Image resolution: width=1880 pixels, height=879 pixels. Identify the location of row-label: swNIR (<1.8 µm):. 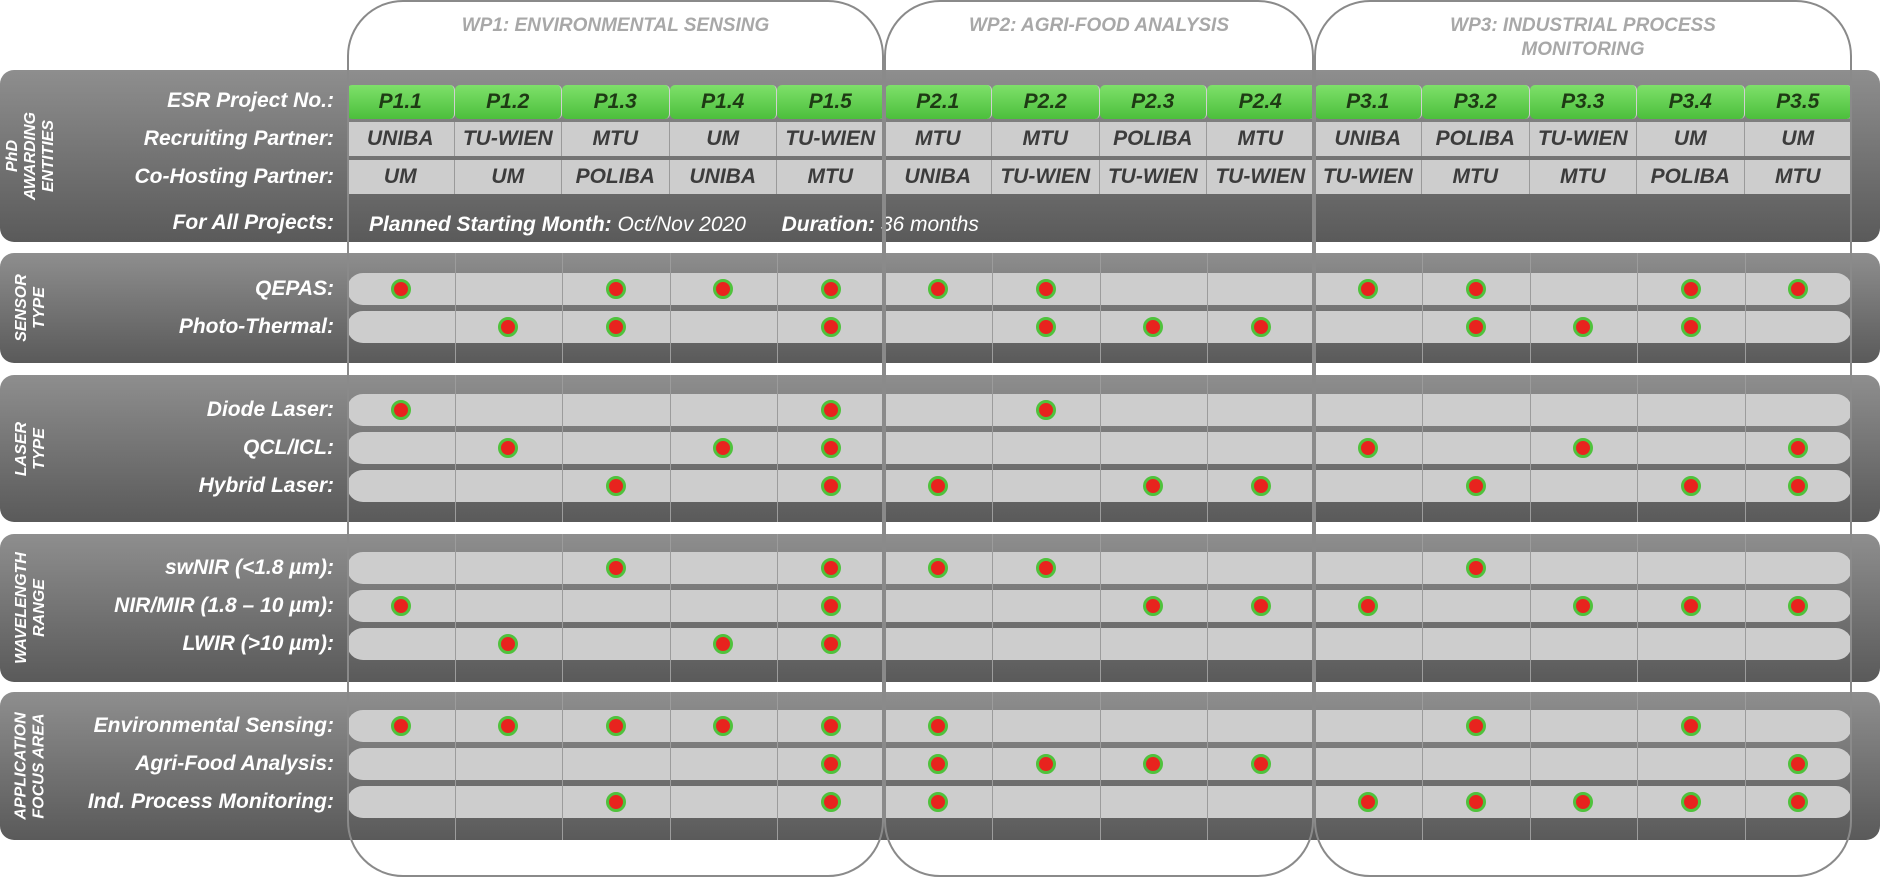
(249, 567).